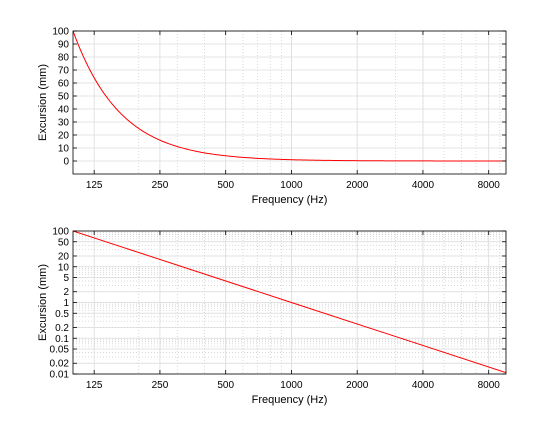 Image resolution: width=560 pixels, height=425 pixels. What do you see at coordinates (66, 303) in the screenshot?
I see `chart2-y-tick-label: 1` at bounding box center [66, 303].